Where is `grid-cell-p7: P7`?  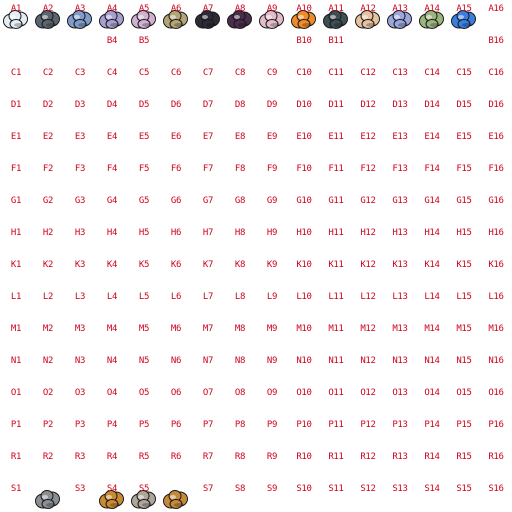 grid-cell-p7: P7 is located at coordinates (208, 432).